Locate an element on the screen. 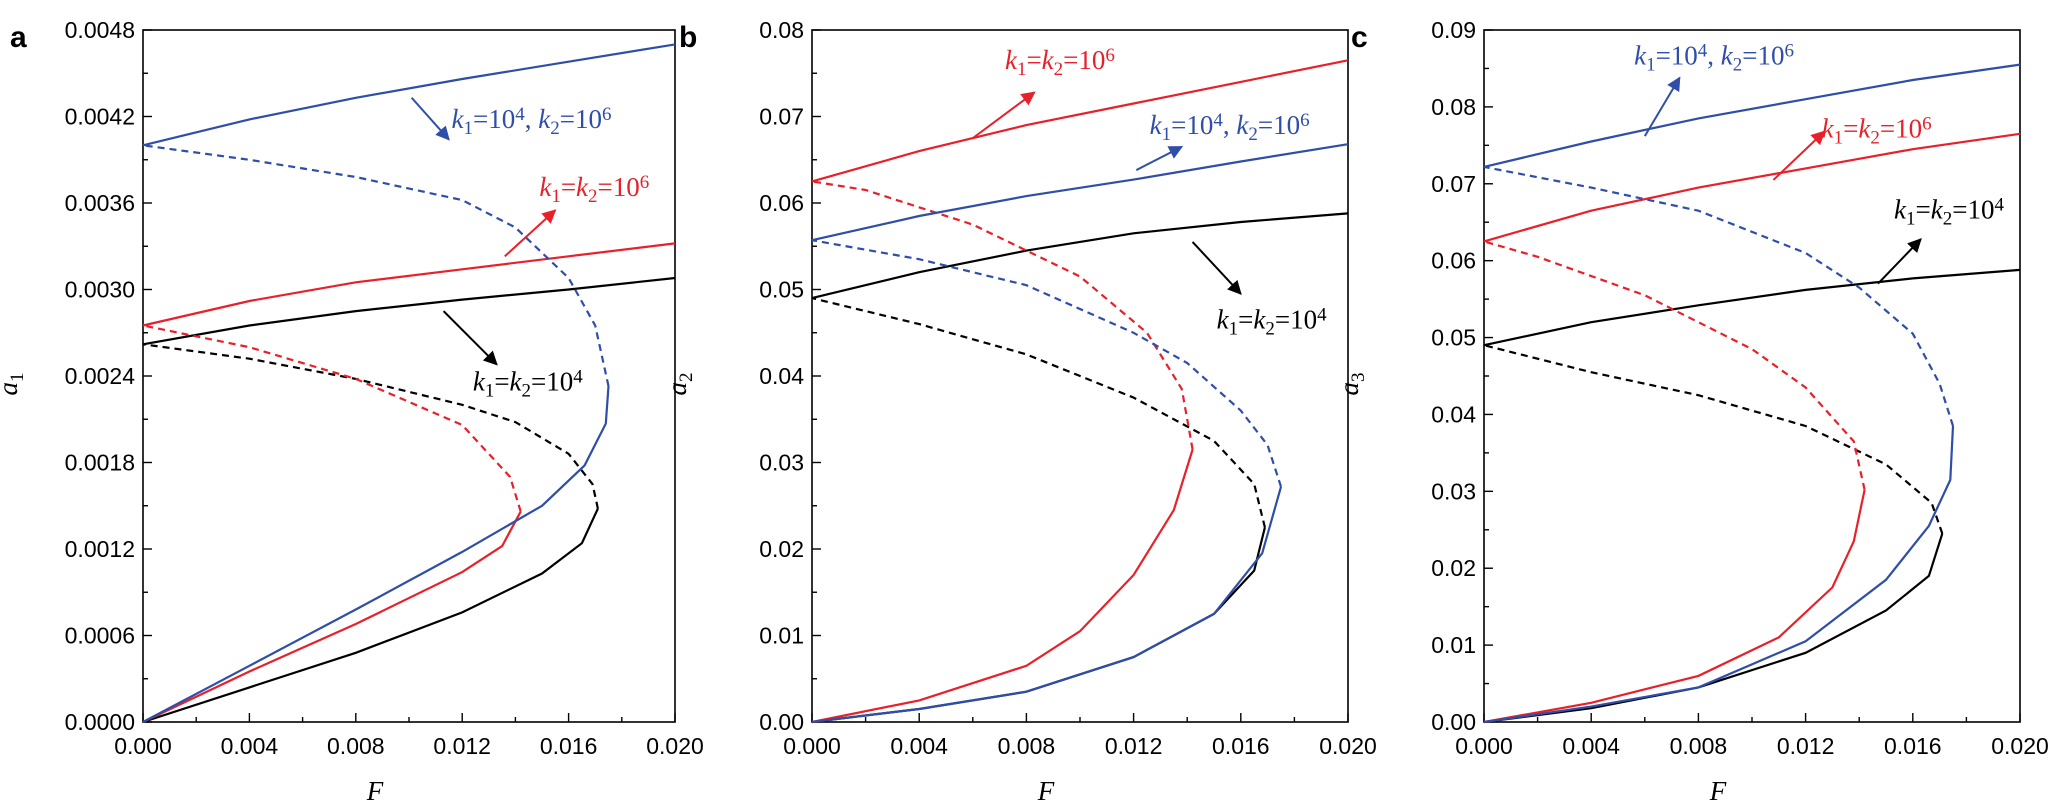  y-tick-label: 0.06 is located at coordinates (1453, 261).